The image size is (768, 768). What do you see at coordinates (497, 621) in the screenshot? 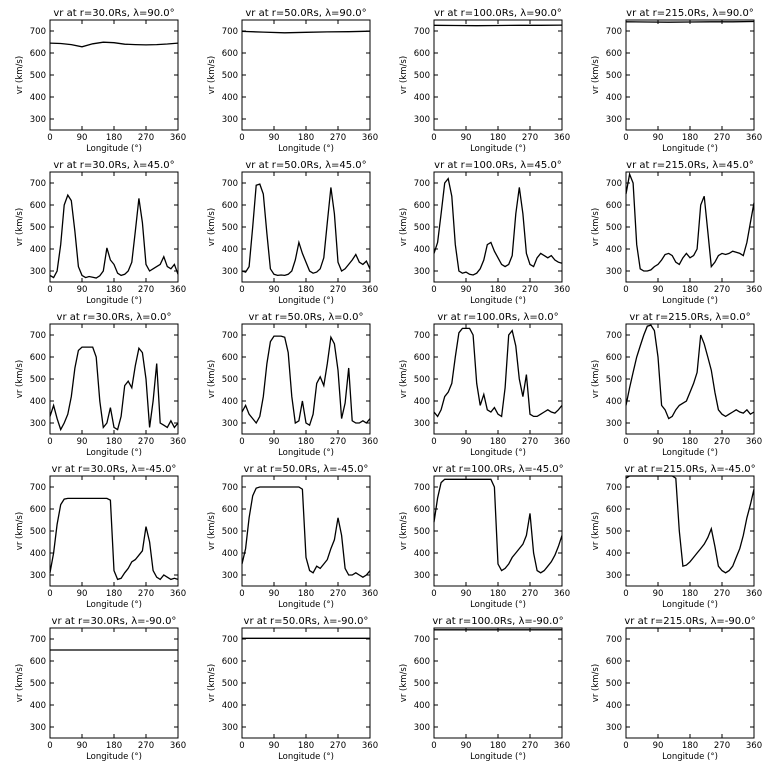
I see `panel-title: vr at r=100.0Rs, λ=-90.0°` at bounding box center [497, 621].